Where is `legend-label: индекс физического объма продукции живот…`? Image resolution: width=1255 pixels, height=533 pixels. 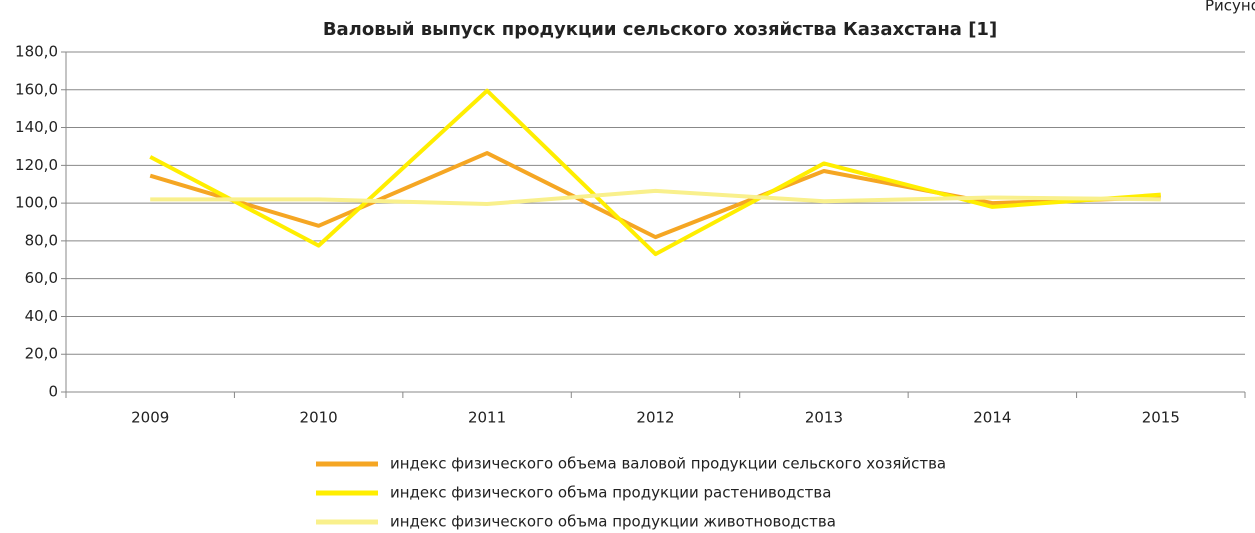 legend-label: индекс физического объма продукции живот… is located at coordinates (613, 522).